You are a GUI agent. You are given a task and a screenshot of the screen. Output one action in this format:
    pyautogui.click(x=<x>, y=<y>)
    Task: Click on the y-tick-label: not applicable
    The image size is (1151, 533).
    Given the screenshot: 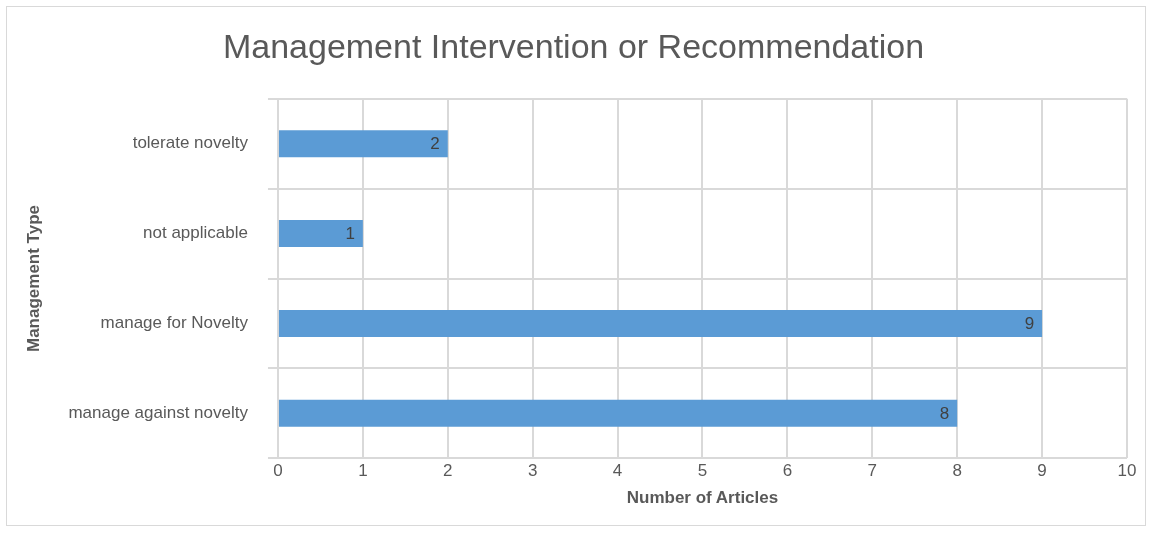 What is the action you would take?
    pyautogui.click(x=195, y=233)
    